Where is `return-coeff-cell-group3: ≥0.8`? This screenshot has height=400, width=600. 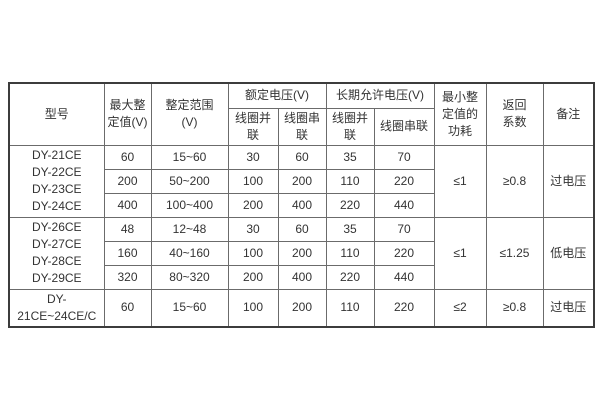 return-coeff-cell-group3: ≥0.8 is located at coordinates (514, 307).